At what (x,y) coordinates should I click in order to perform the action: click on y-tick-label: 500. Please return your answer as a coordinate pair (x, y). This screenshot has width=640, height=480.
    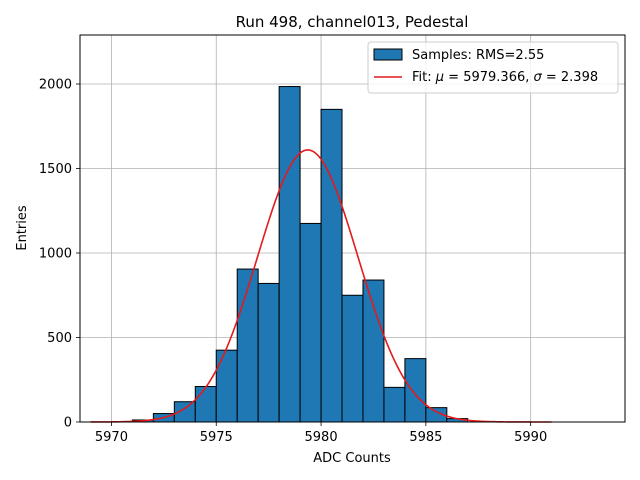
    Looking at the image, I should click on (59, 338).